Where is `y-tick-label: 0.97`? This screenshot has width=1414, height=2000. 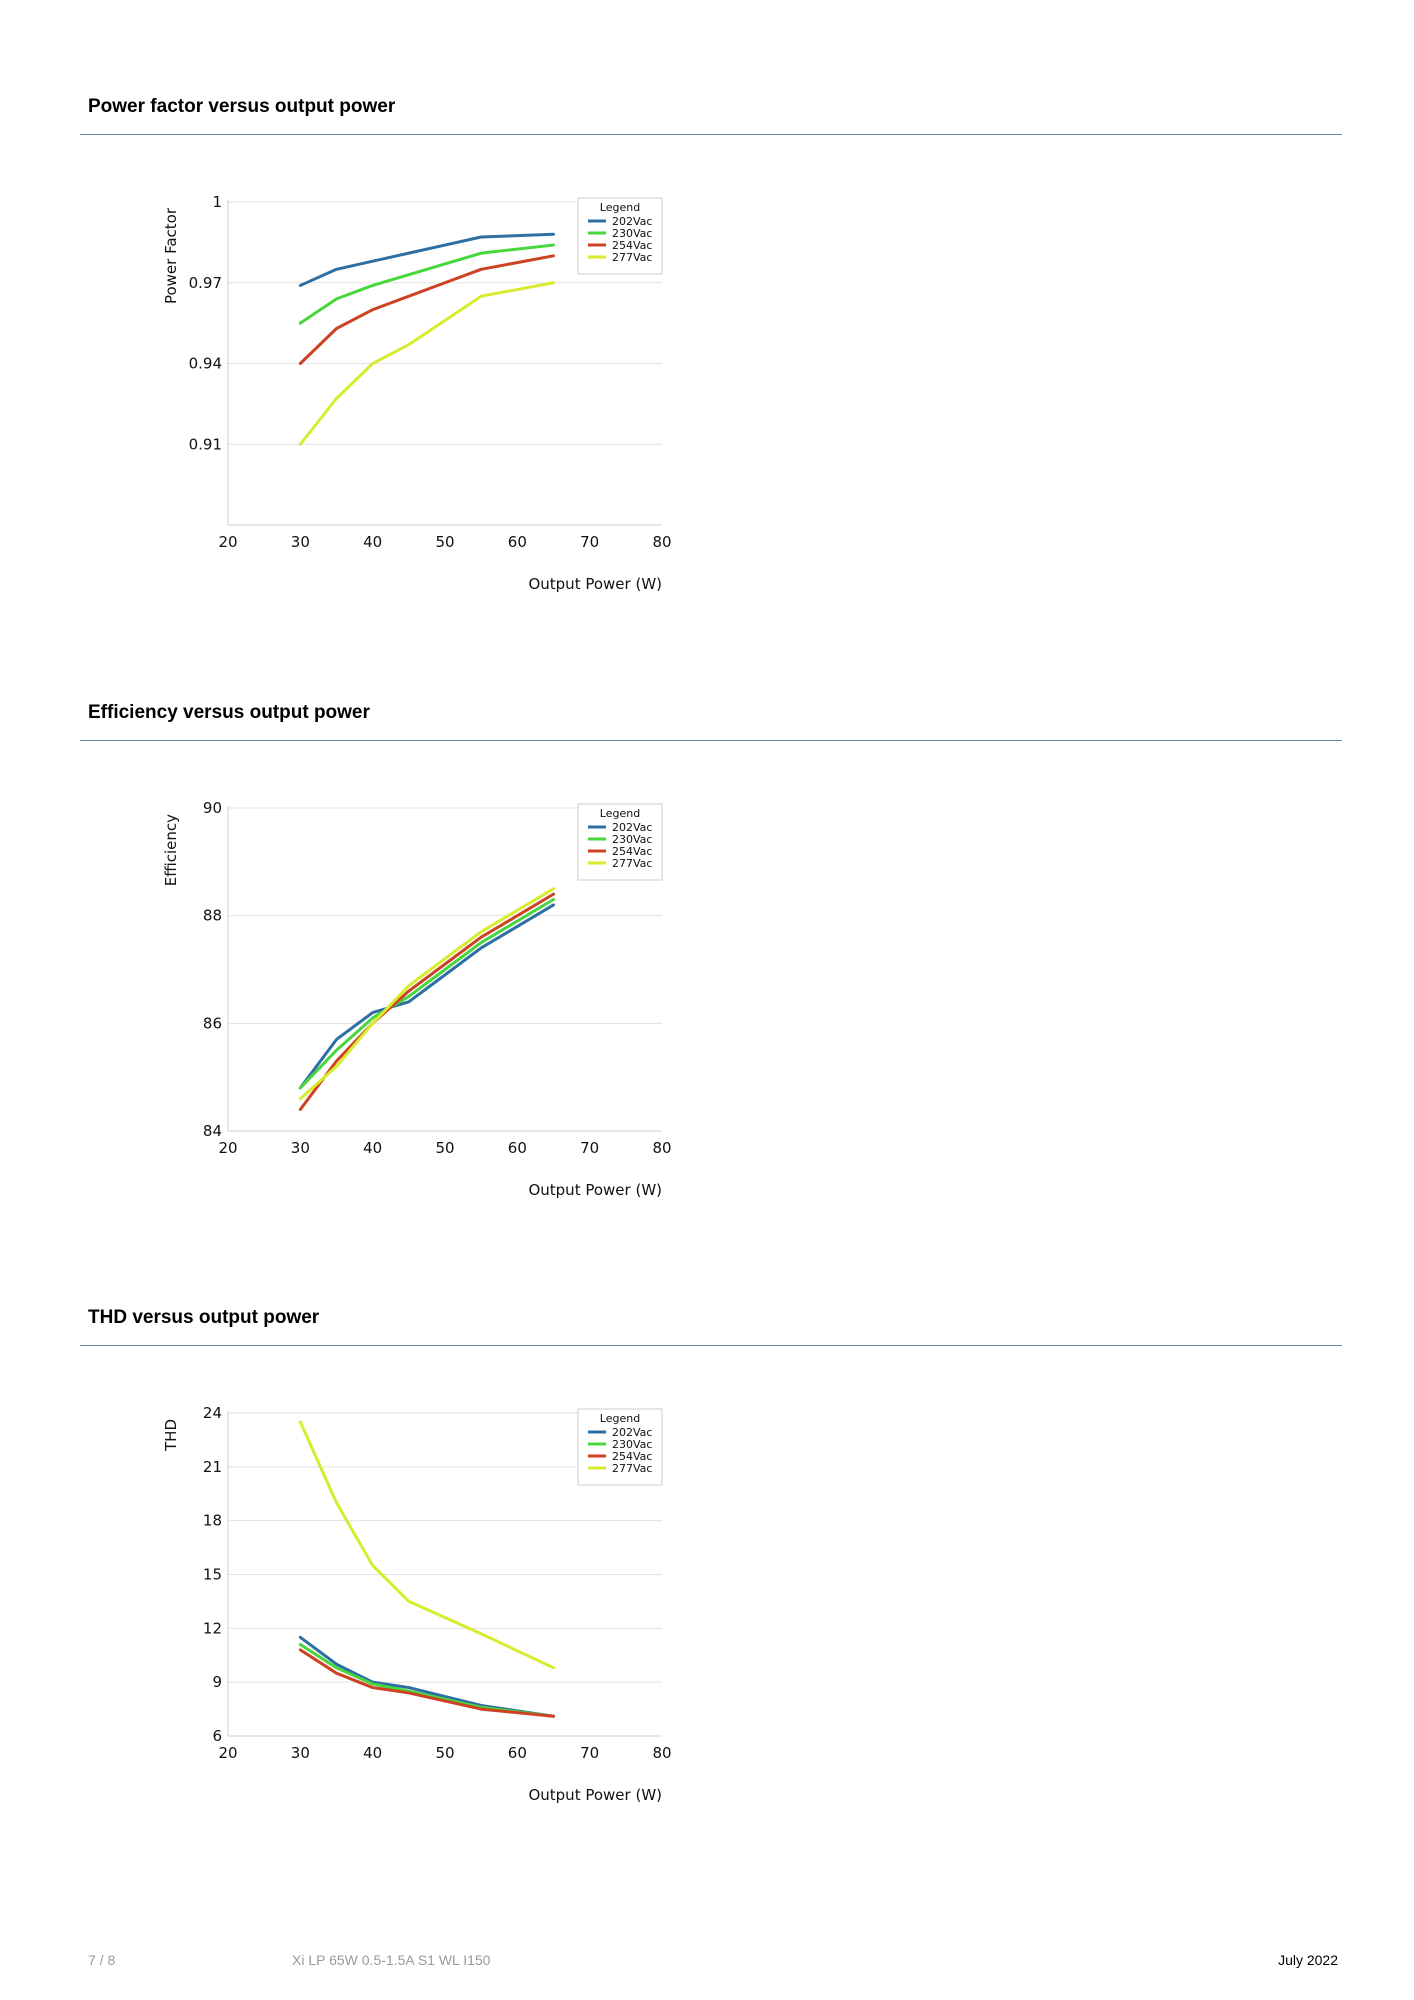
y-tick-label: 0.97 is located at coordinates (205, 283).